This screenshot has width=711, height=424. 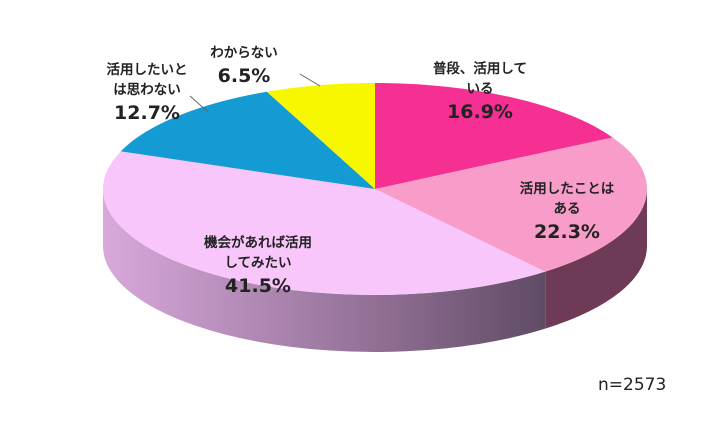 What do you see at coordinates (258, 242) in the screenshot?
I see `slice-category-line: 機会があれば活用` at bounding box center [258, 242].